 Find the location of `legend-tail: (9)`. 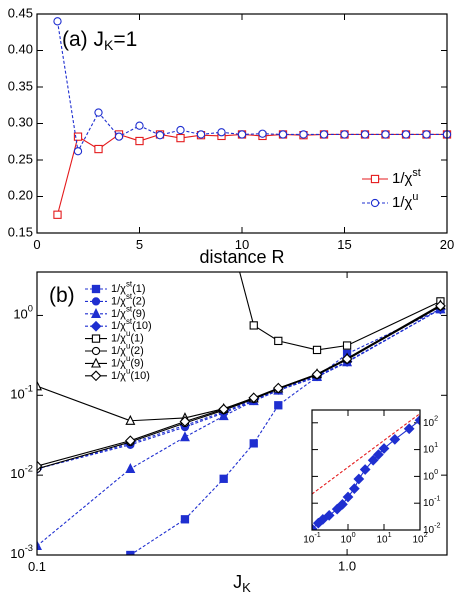

legend-tail: (9) is located at coordinates (136, 363).